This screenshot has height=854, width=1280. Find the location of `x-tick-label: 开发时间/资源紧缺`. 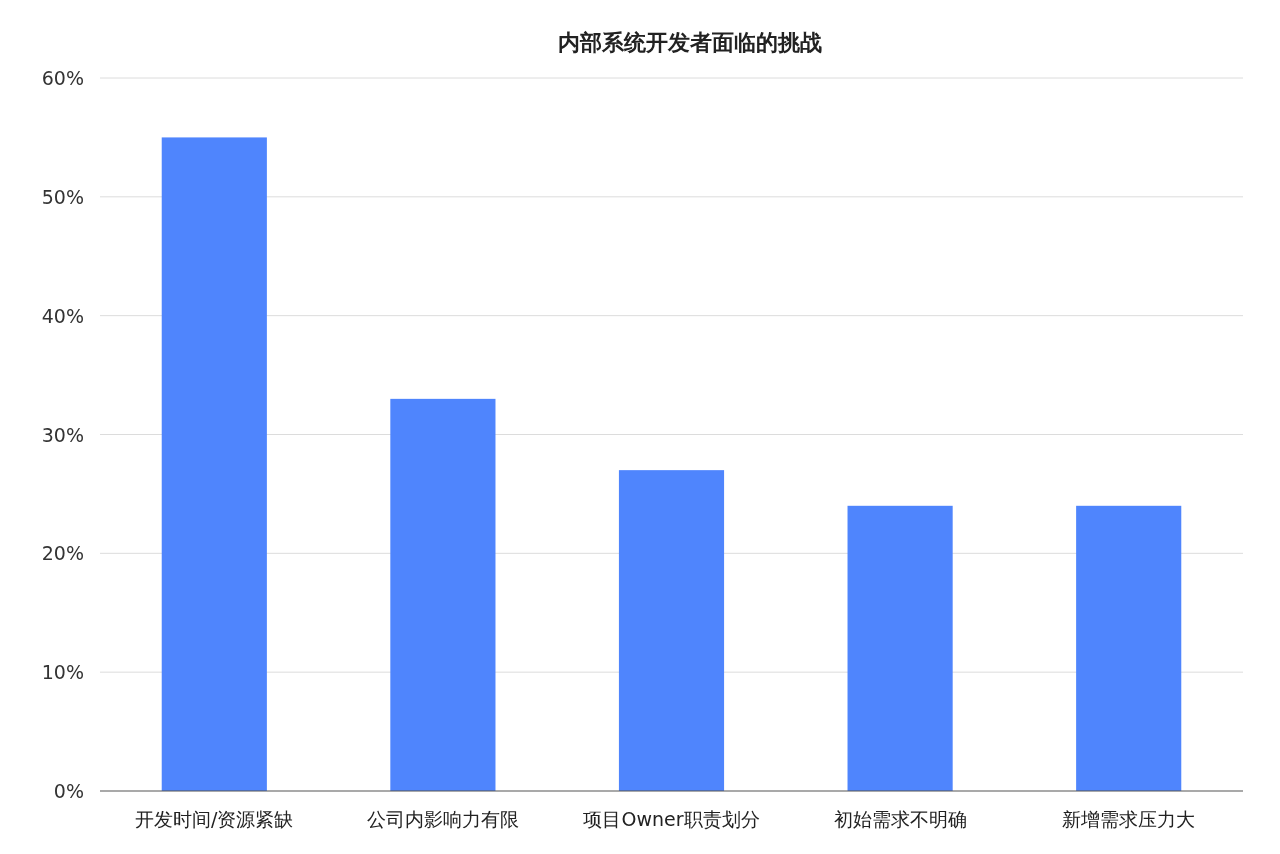

x-tick-label: 开发时间/资源紧缺 is located at coordinates (214, 819).